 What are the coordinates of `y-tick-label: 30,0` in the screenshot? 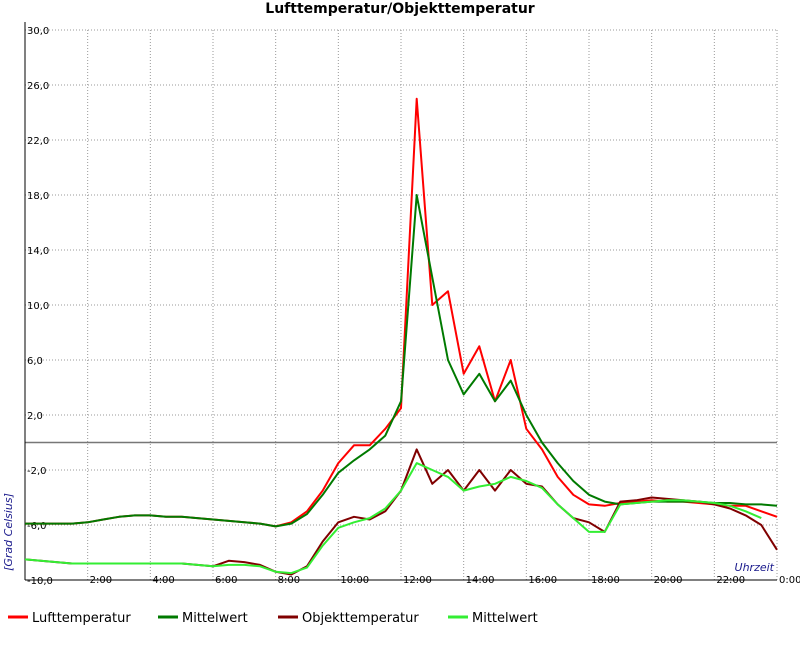 It's located at (38, 31).